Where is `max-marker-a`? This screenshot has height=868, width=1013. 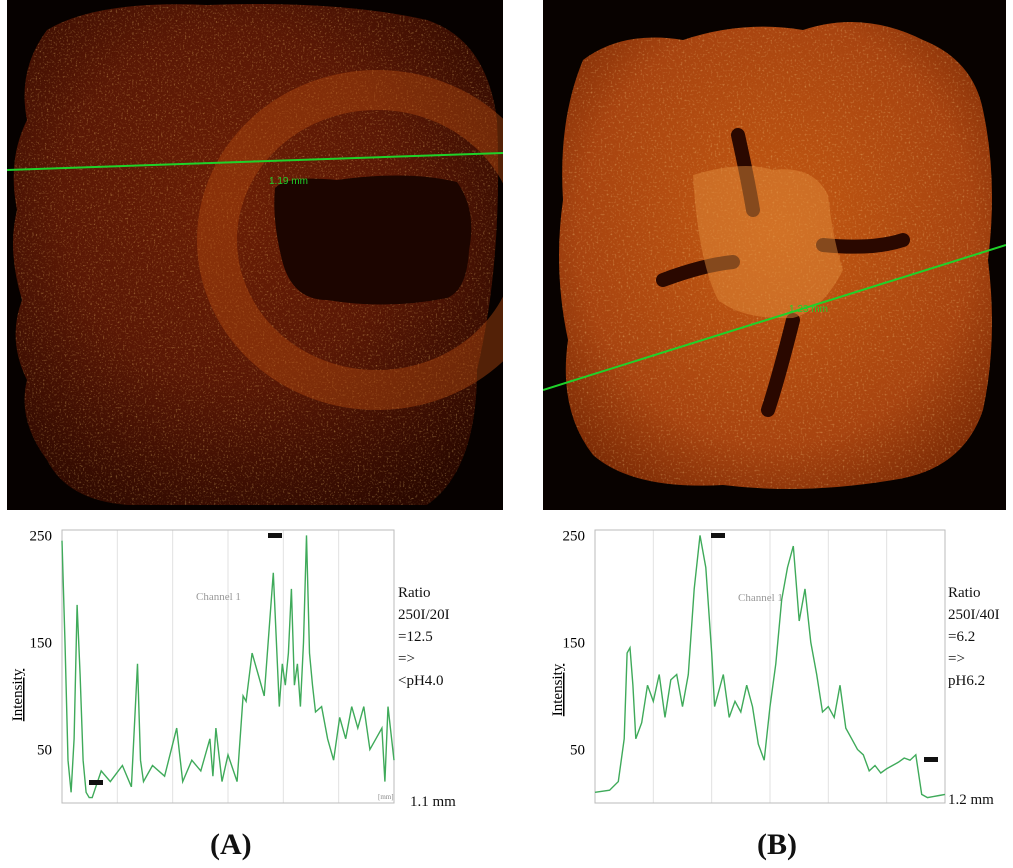 max-marker-a is located at coordinates (275, 535).